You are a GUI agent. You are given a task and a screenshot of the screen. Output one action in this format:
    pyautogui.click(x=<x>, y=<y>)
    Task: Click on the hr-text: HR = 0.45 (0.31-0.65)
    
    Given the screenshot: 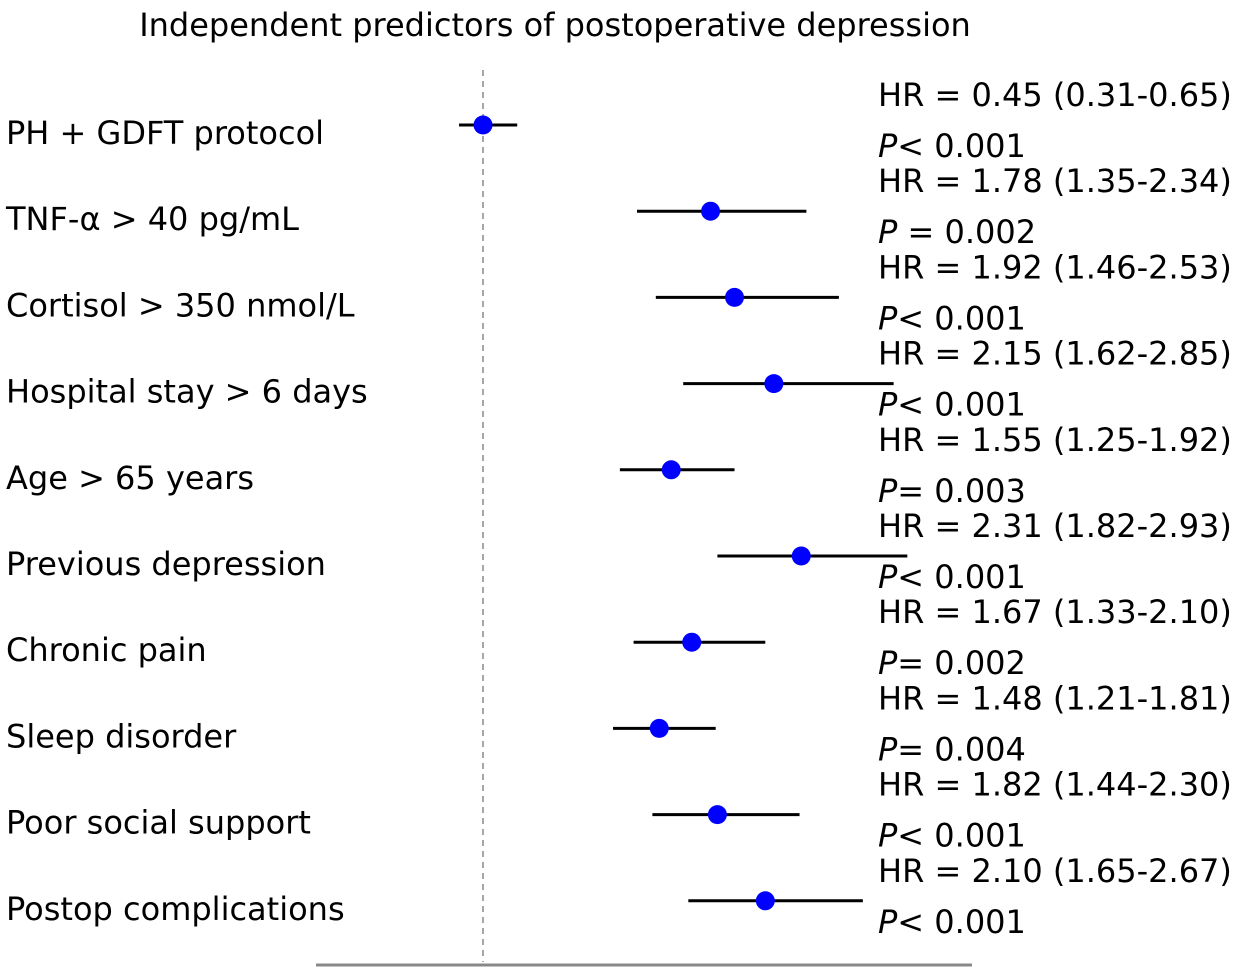 What is the action you would take?
    pyautogui.click(x=1055, y=95)
    